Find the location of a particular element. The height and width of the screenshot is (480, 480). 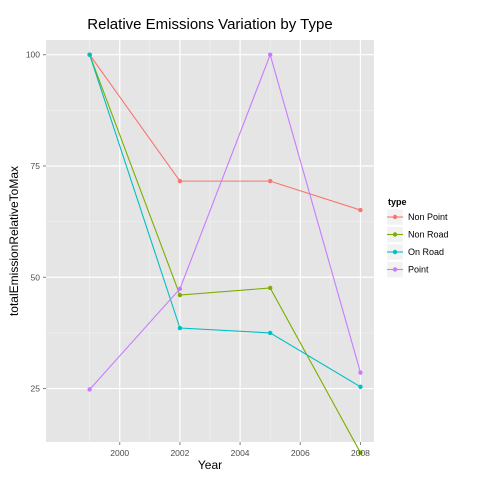

x-axis-title: Year is located at coordinates (210, 465).